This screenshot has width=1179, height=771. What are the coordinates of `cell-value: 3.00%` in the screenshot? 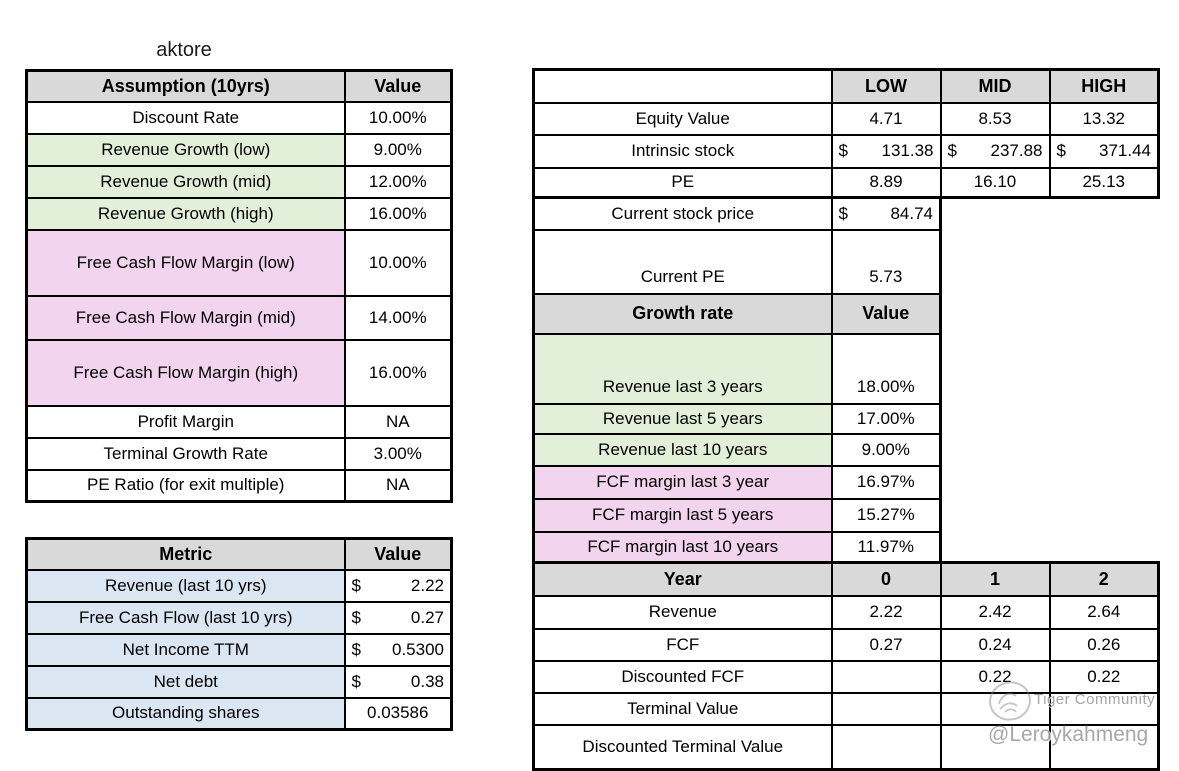 It's located at (398, 453).